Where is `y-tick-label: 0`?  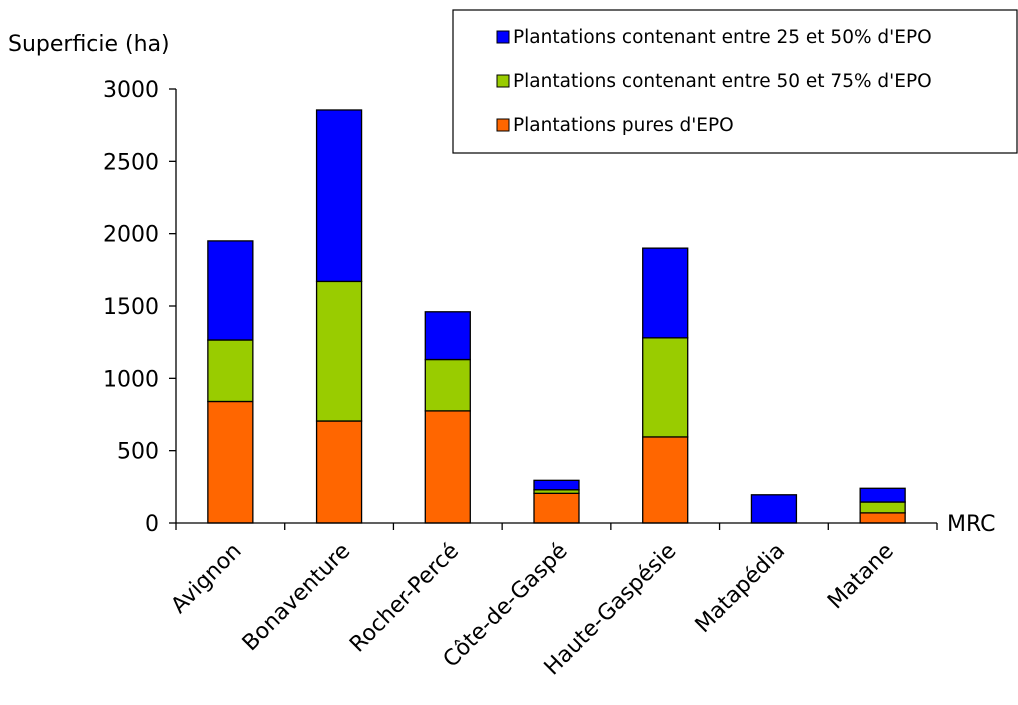
y-tick-label: 0 is located at coordinates (152, 524).